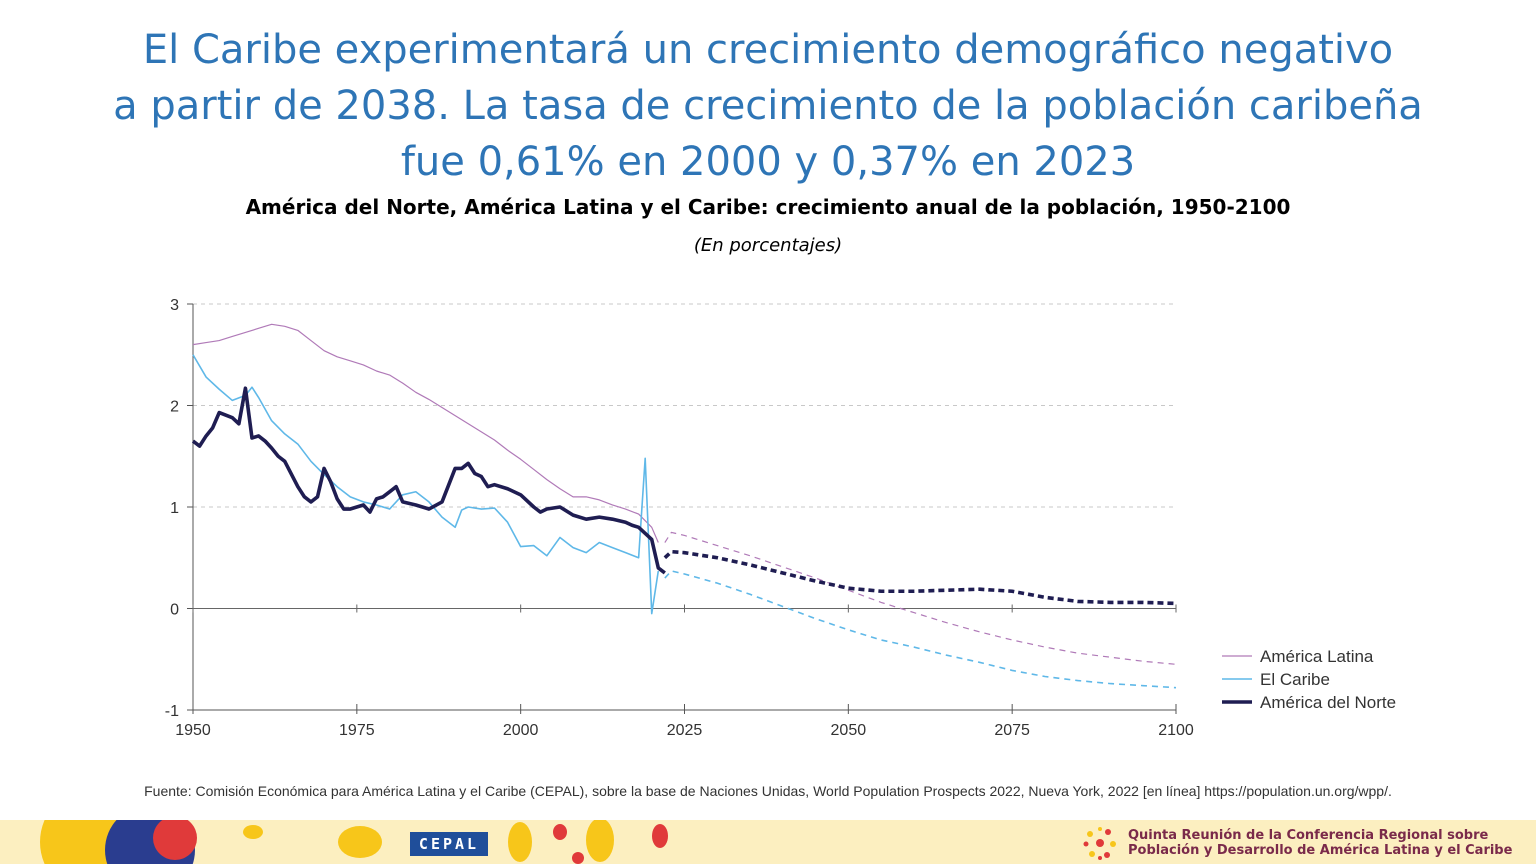  I want to click on y-tick-label: 2, so click(174, 407).